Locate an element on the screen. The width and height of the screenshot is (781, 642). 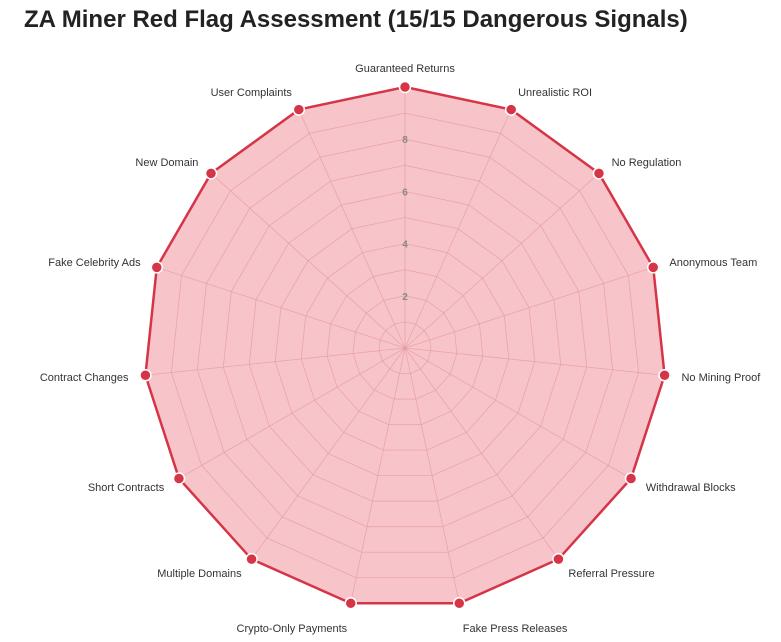
axis-label: Multiple Domains is located at coordinates (199, 574).